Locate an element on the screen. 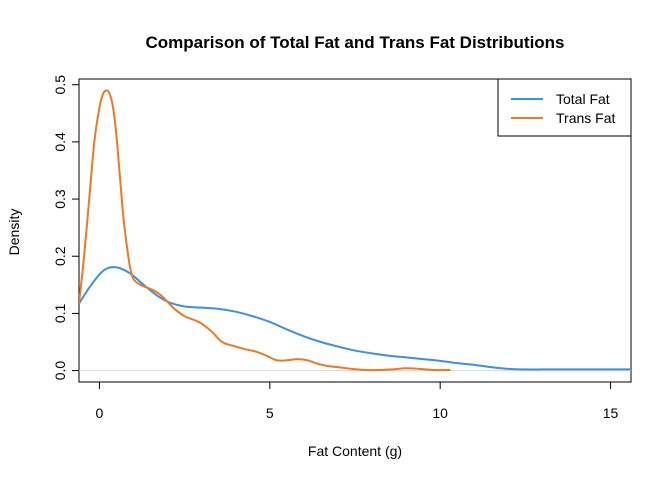  y-tick-label: 0.4 is located at coordinates (60, 142).